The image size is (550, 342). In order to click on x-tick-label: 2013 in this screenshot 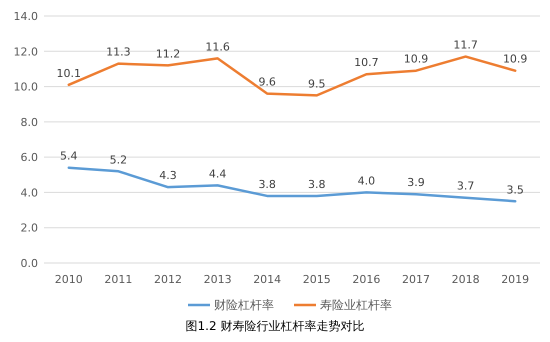, I will do `click(218, 279)`.